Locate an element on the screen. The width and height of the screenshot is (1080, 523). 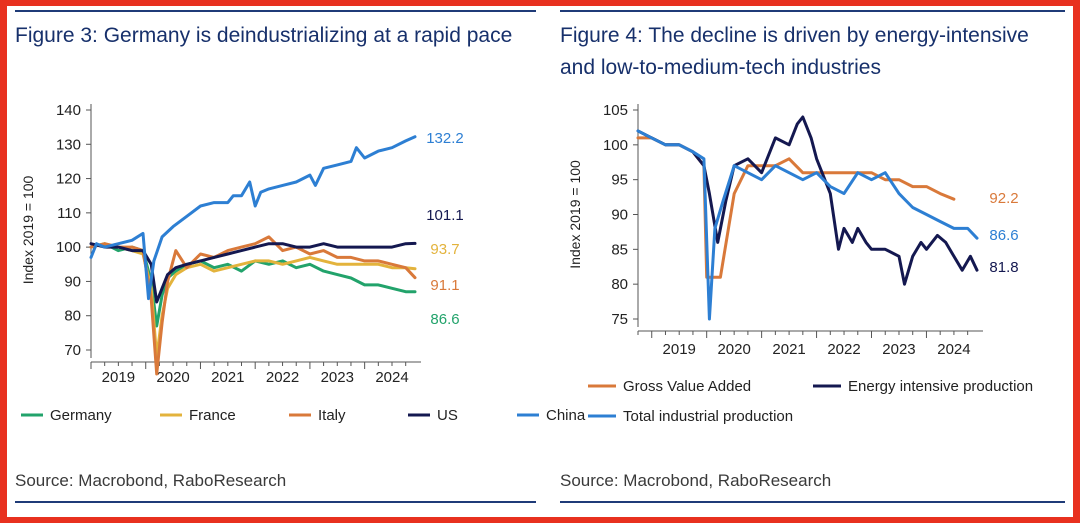
end-value-label: 81.8 is located at coordinates (1003, 267).